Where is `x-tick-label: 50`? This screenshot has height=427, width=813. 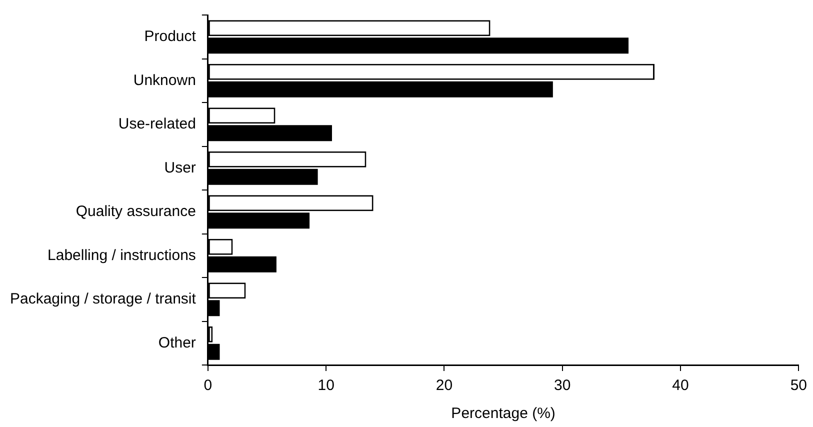 x-tick-label: 50 is located at coordinates (798, 385).